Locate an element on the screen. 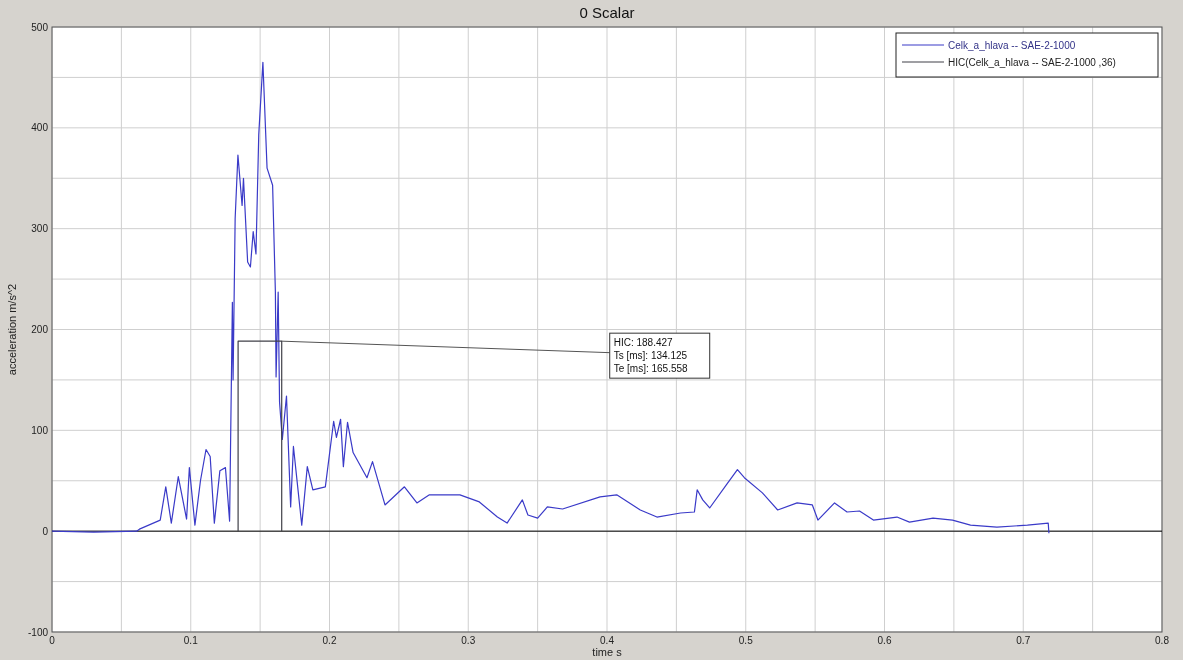  y-tick-label: 300 is located at coordinates (40, 229).